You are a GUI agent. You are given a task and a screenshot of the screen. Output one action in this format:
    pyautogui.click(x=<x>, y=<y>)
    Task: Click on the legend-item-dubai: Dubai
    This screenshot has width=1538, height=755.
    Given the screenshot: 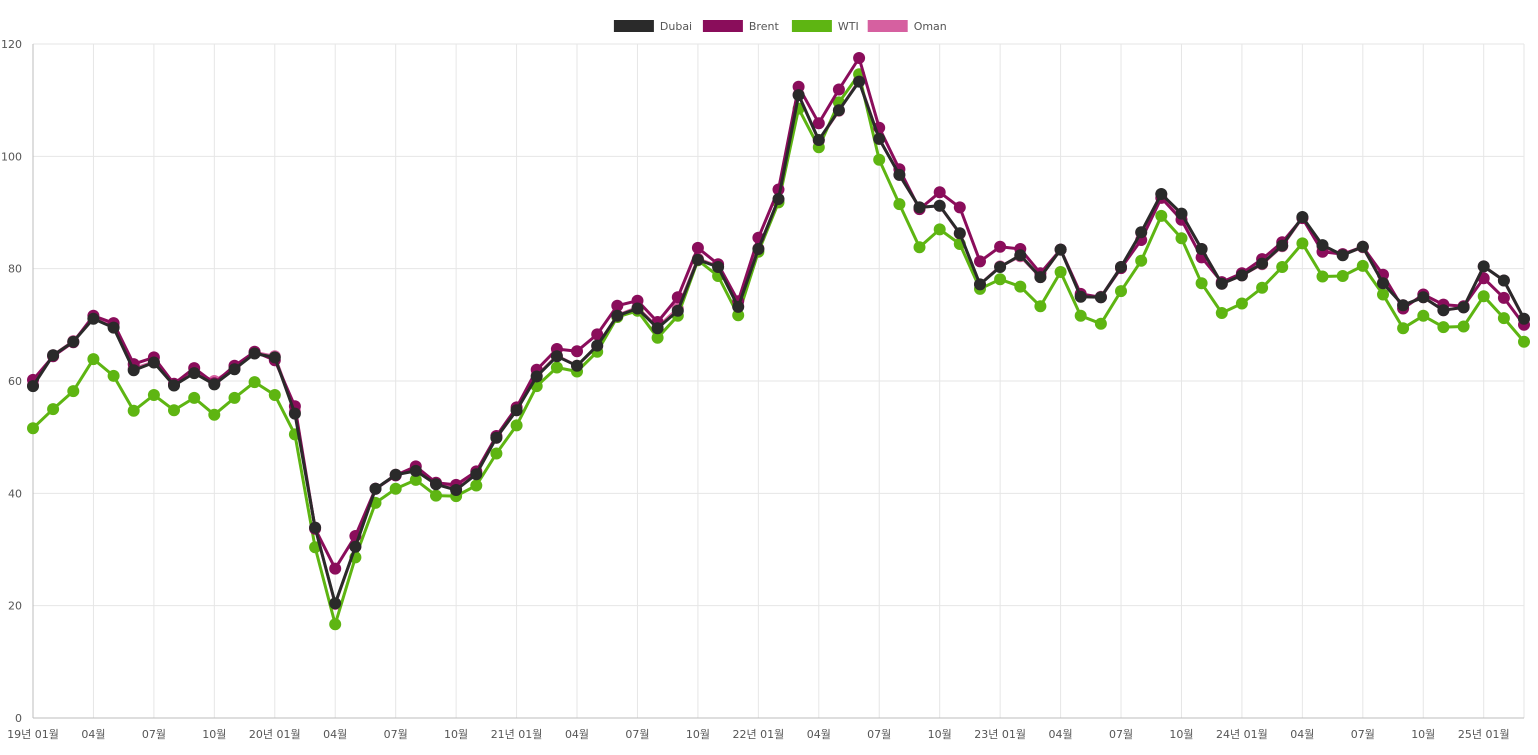 What is the action you would take?
    pyautogui.click(x=652, y=26)
    